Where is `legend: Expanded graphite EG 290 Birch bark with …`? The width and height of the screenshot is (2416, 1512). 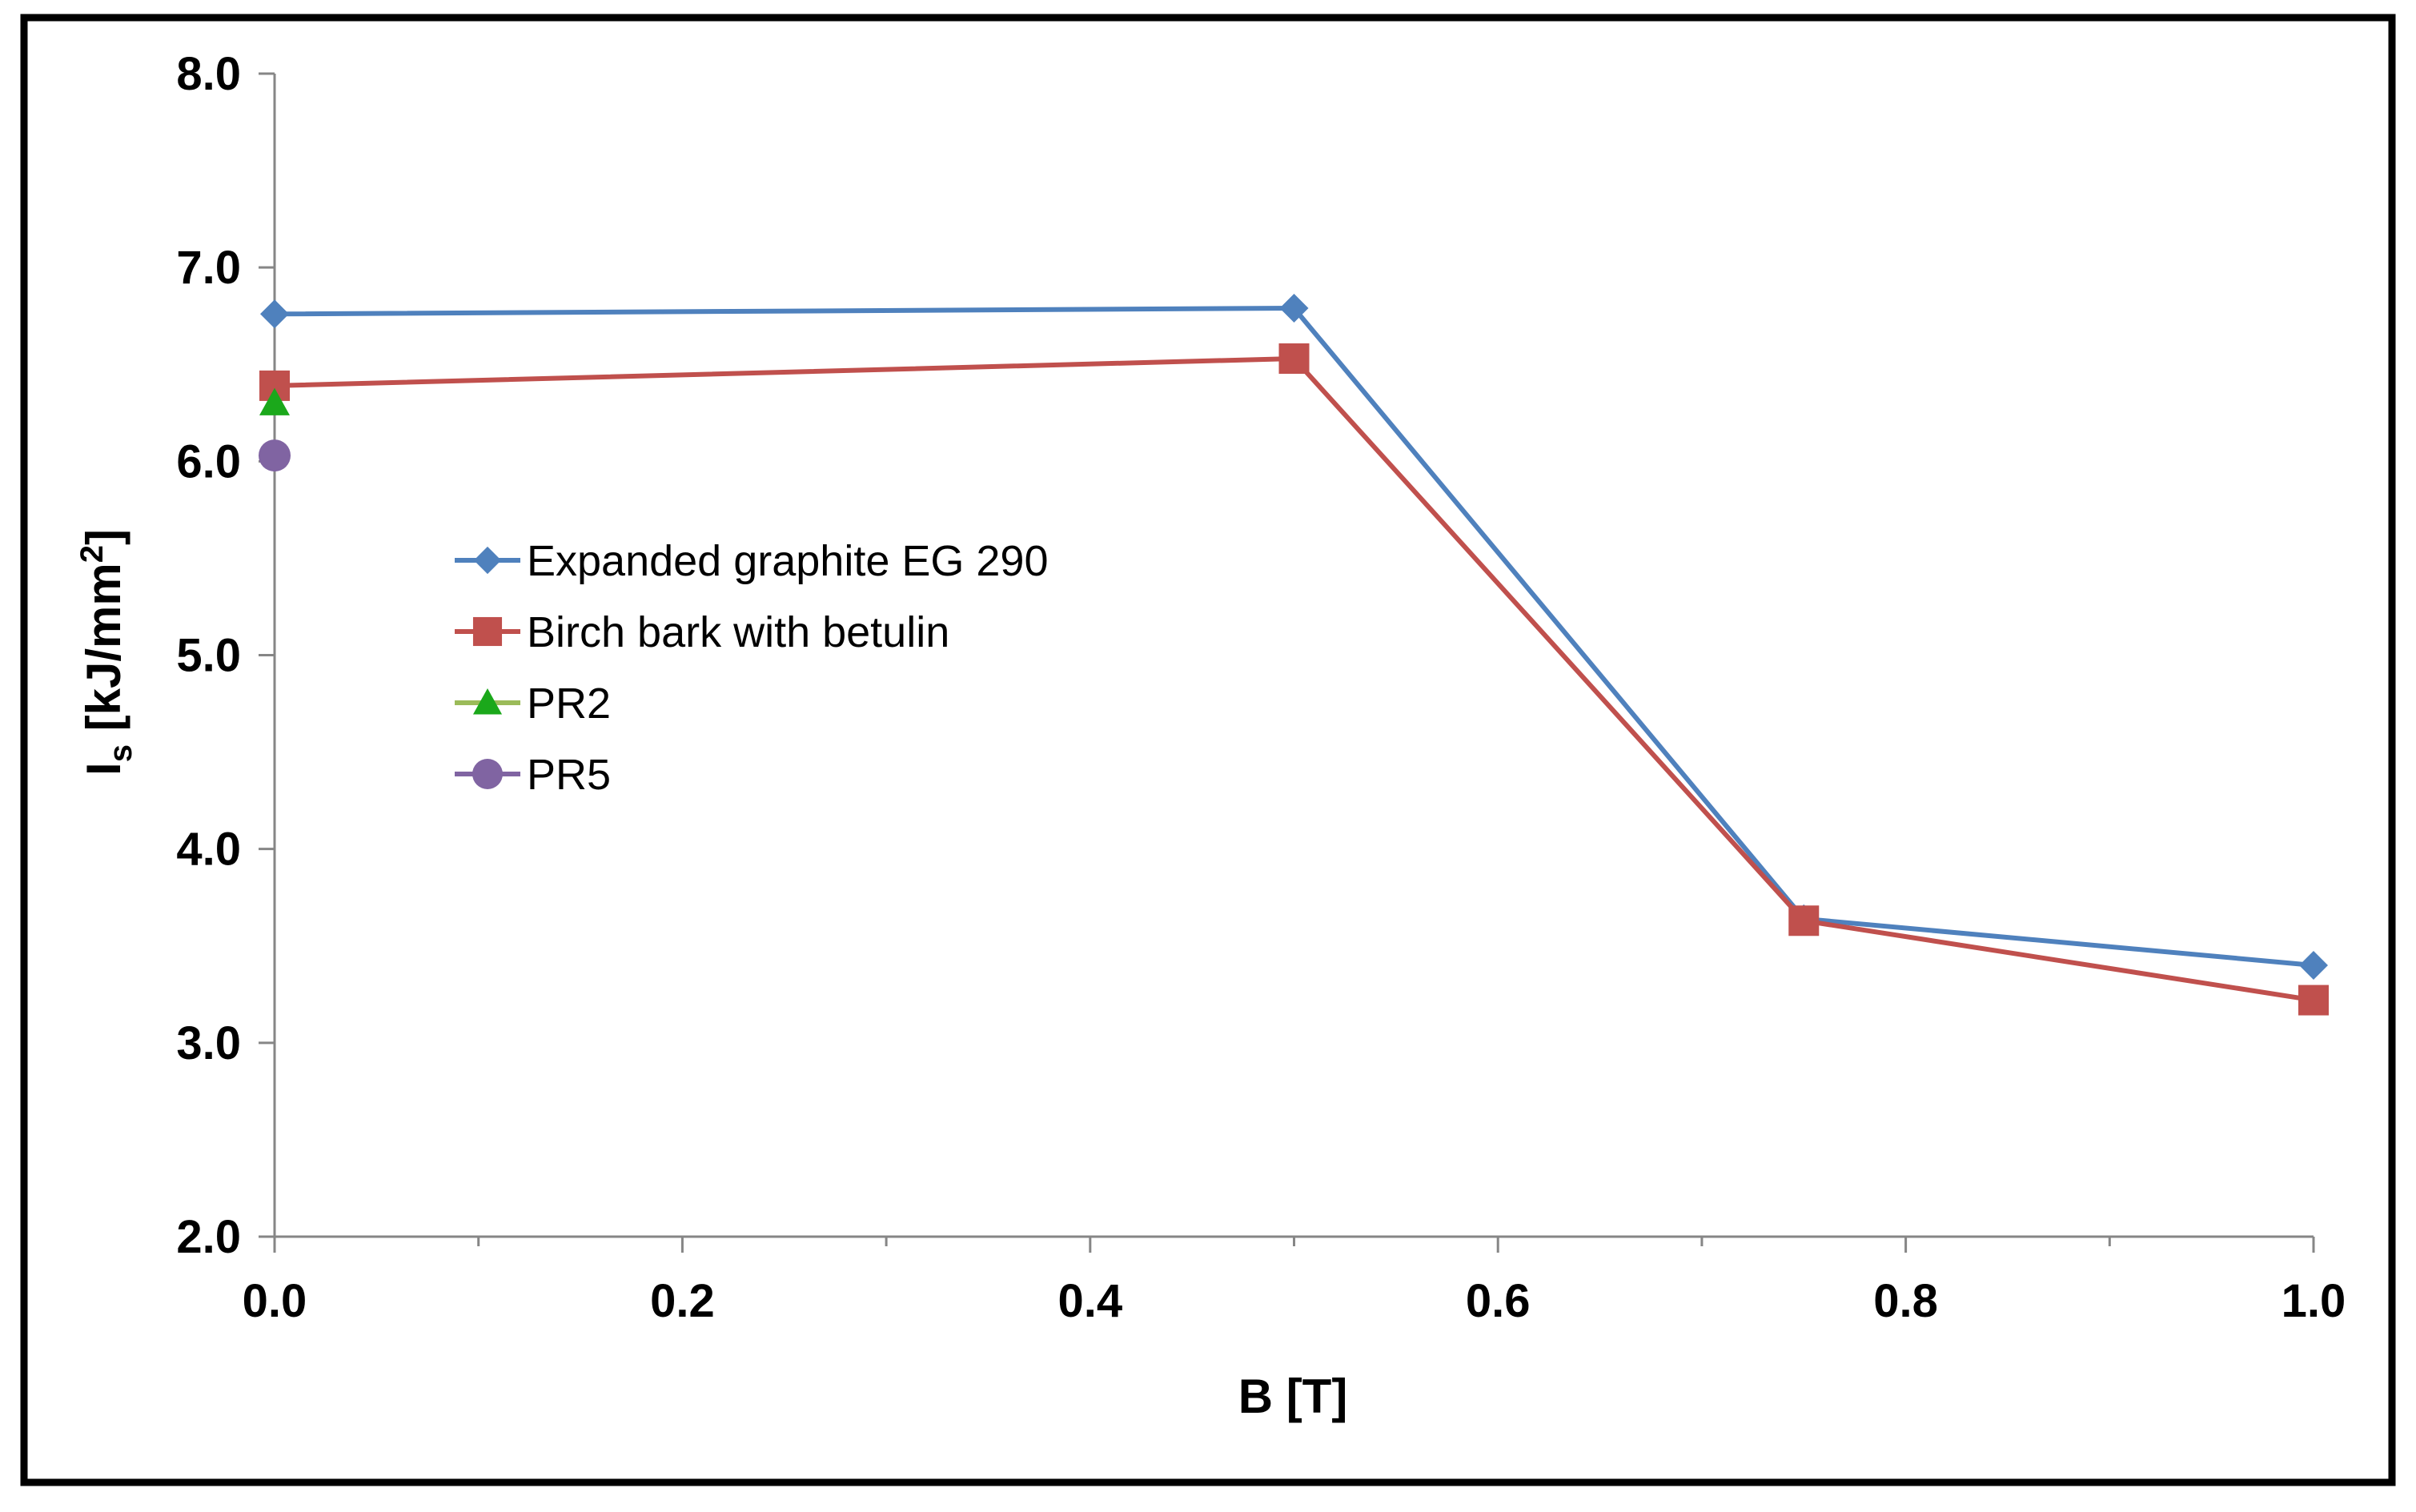 legend: Expanded graphite EG 290 Birch bark with … is located at coordinates (751, 668).